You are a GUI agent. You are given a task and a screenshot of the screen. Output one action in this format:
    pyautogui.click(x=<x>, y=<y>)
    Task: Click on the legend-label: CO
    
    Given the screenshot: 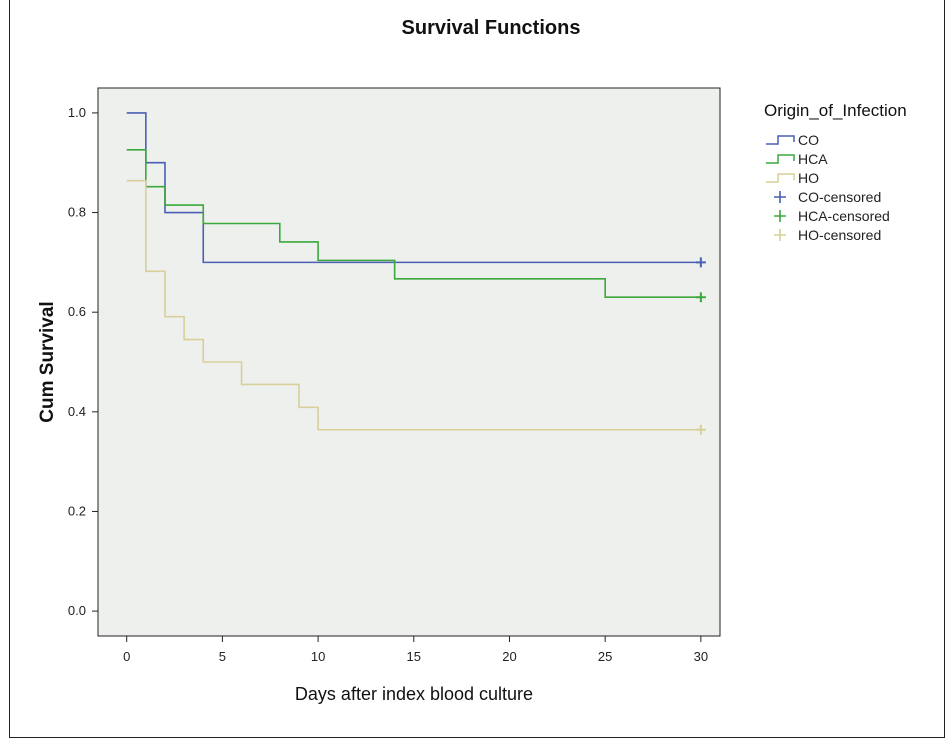 What is the action you would take?
    pyautogui.click(x=808, y=140)
    